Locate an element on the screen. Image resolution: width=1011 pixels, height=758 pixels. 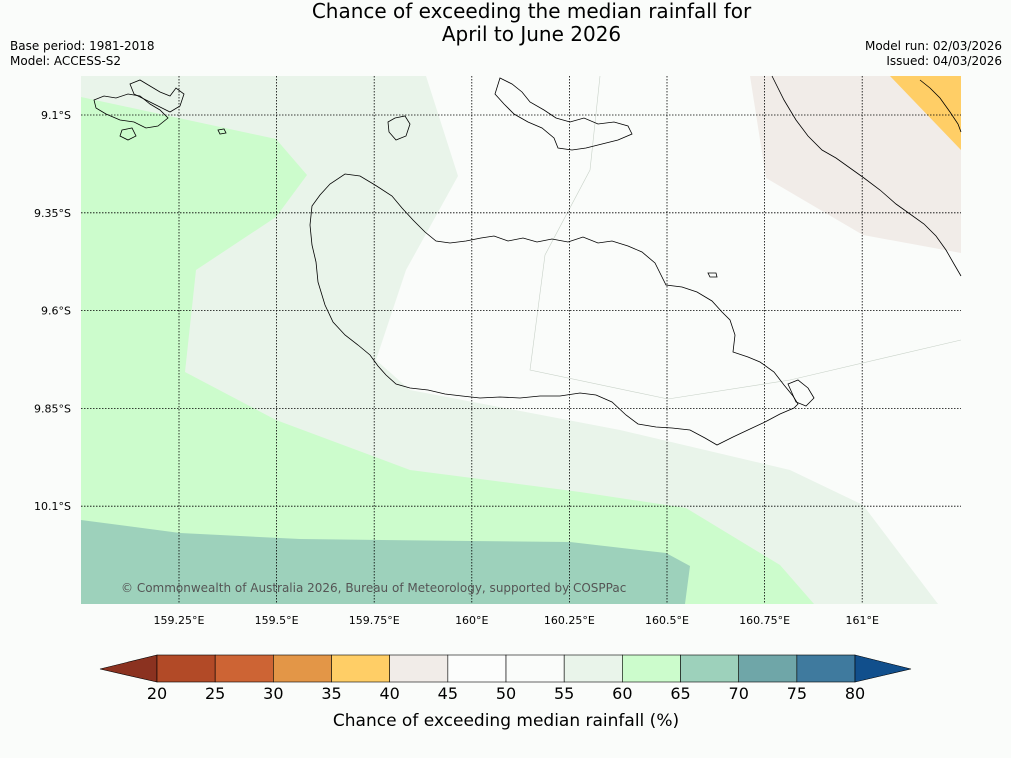
meta-left: Base period: 1981-2018 Model: ACCESS-S2 is located at coordinates (82, 54).